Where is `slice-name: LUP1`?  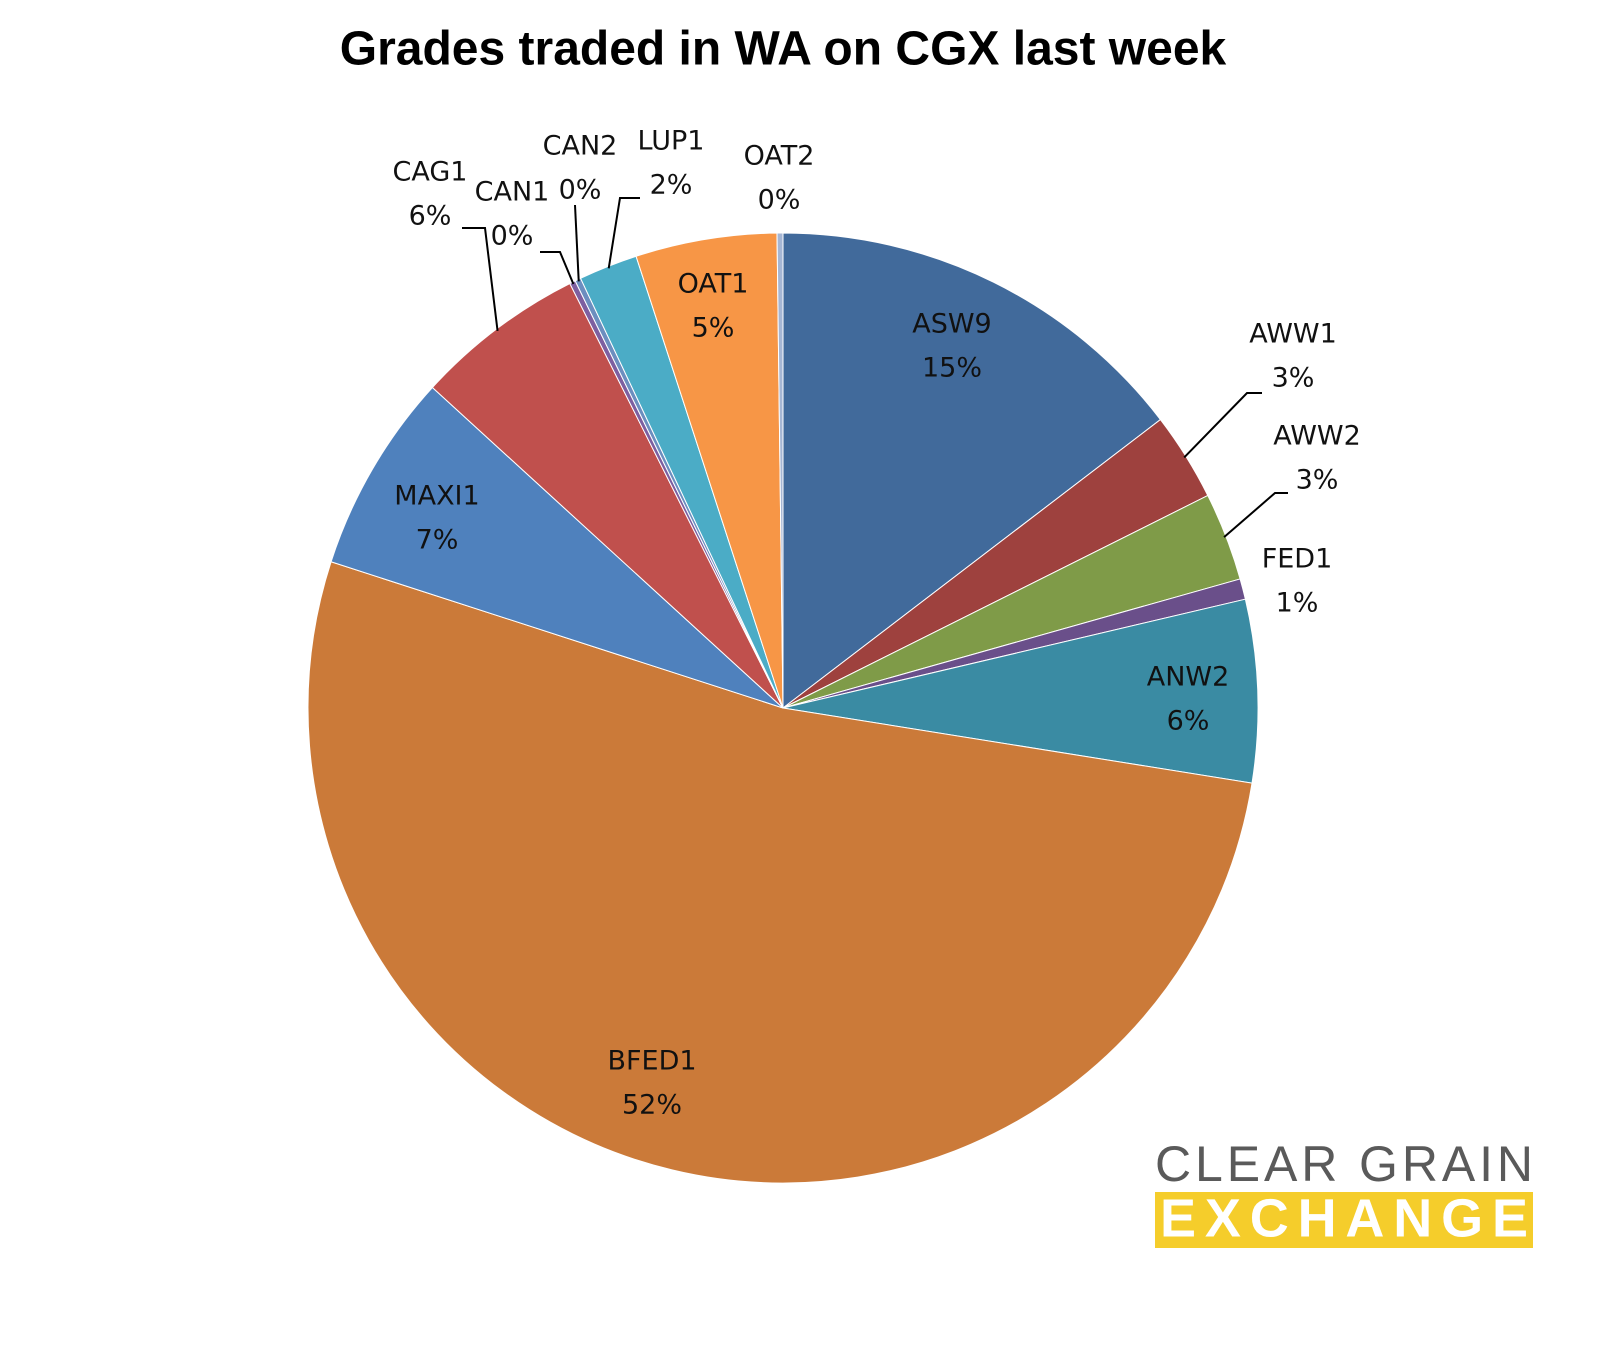
slice-name: LUP1 is located at coordinates (671, 141).